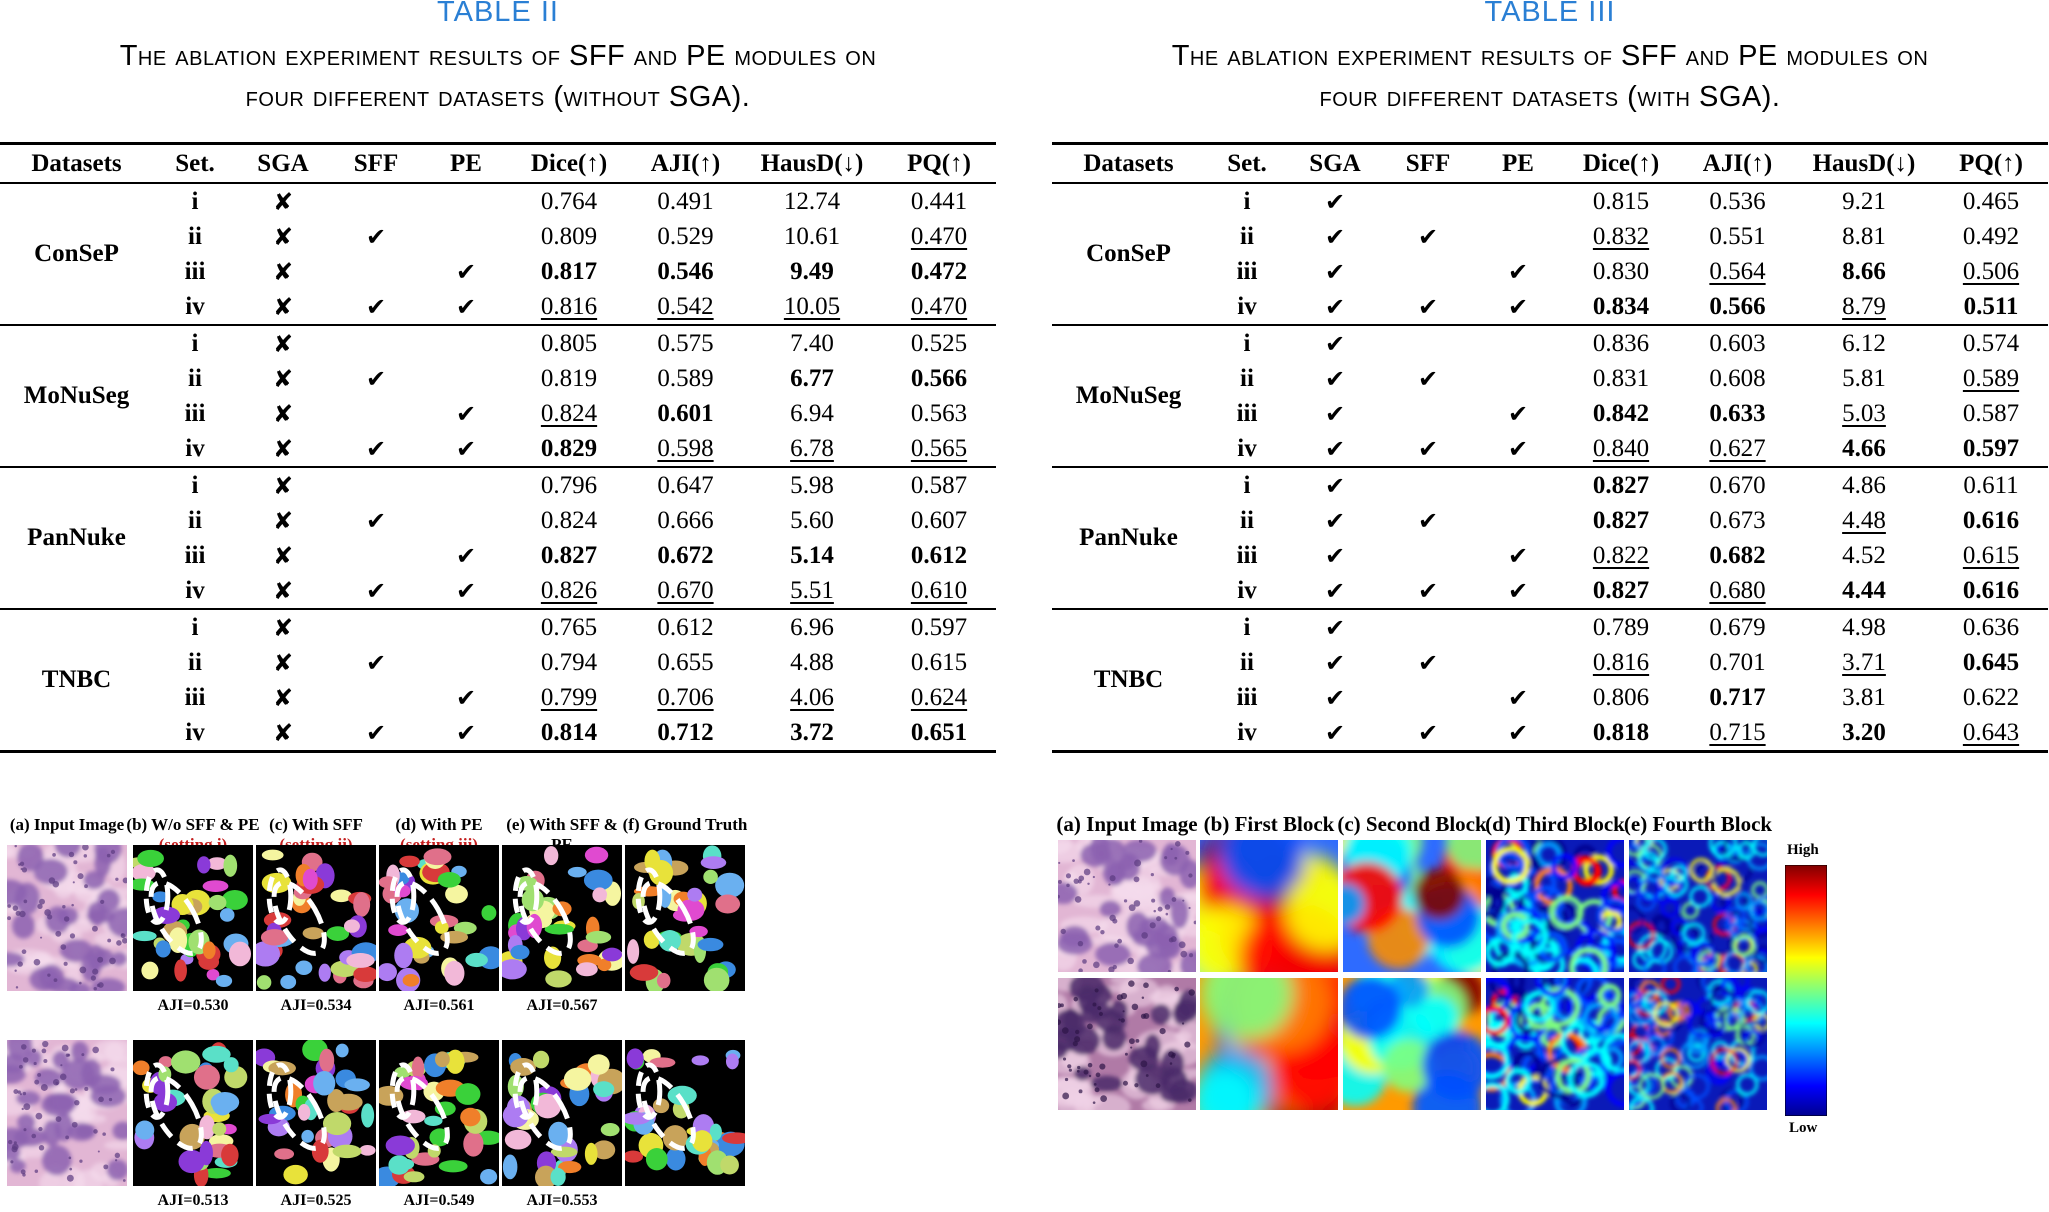  I want to click on column-title-text: (d) With PE, so click(439, 824).